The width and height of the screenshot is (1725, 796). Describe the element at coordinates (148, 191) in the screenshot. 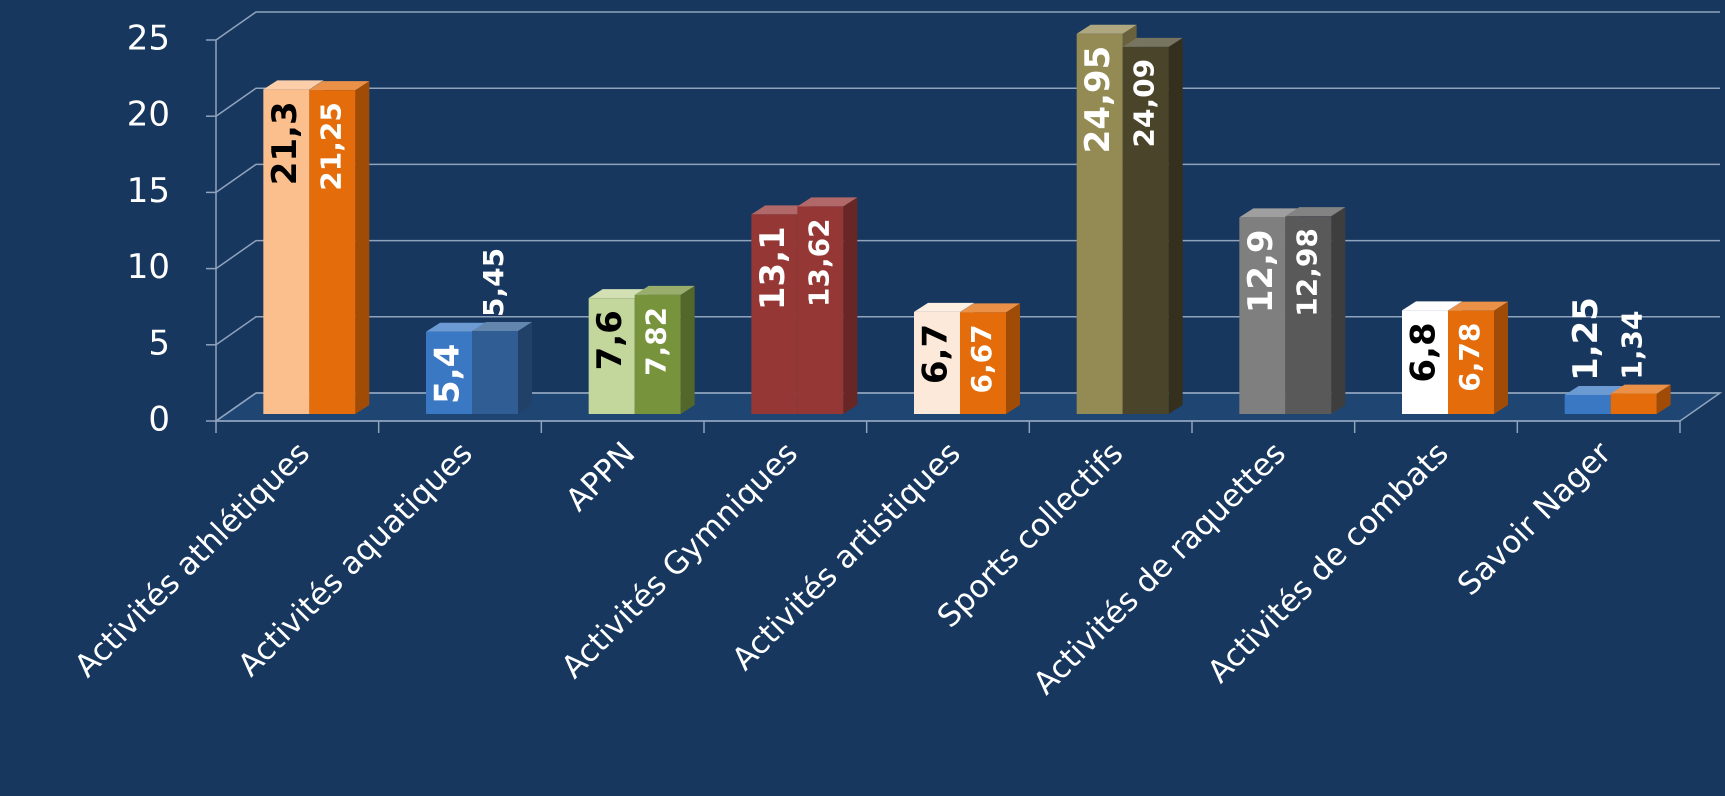

I see `y-tick-label: 15` at that location.